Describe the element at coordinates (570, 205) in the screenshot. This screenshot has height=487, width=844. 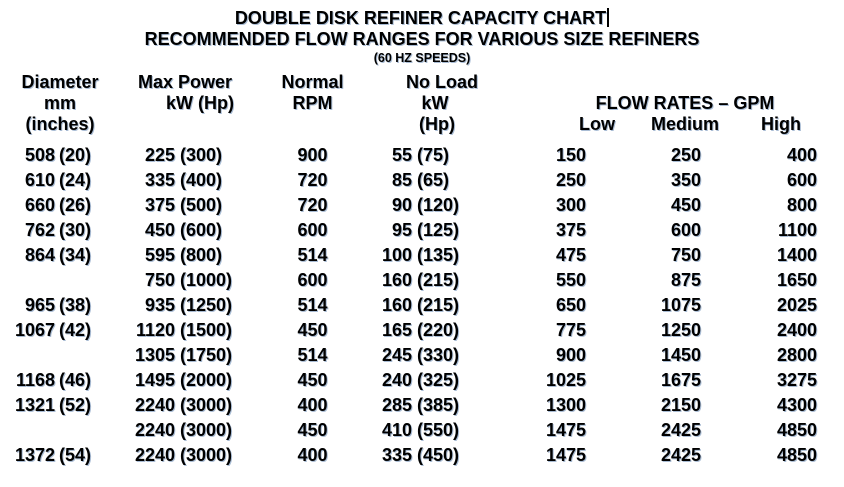
I see `cell-flow-low: 300` at that location.